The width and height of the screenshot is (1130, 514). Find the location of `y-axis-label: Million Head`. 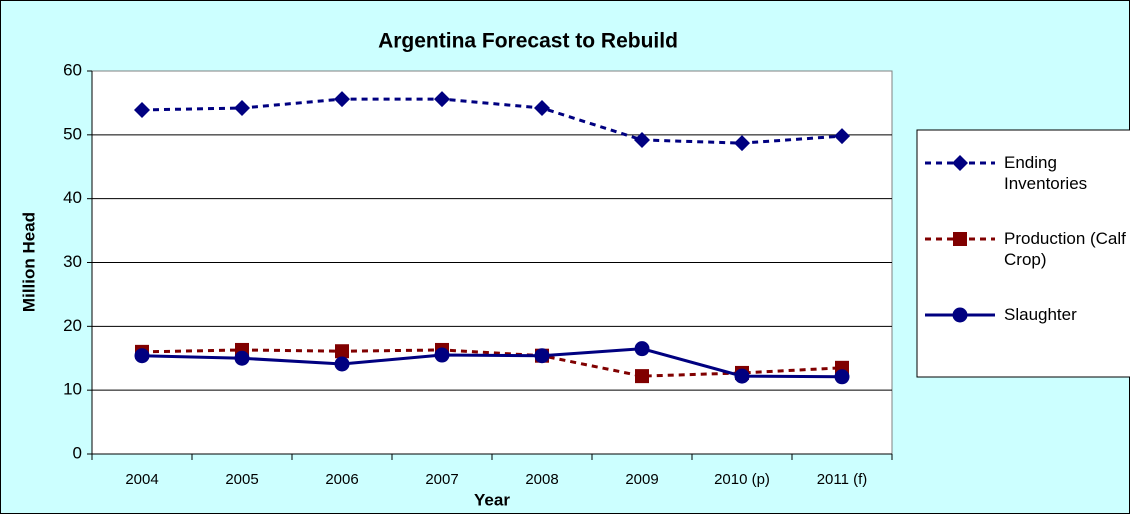

y-axis-label: Million Head is located at coordinates (28, 262).